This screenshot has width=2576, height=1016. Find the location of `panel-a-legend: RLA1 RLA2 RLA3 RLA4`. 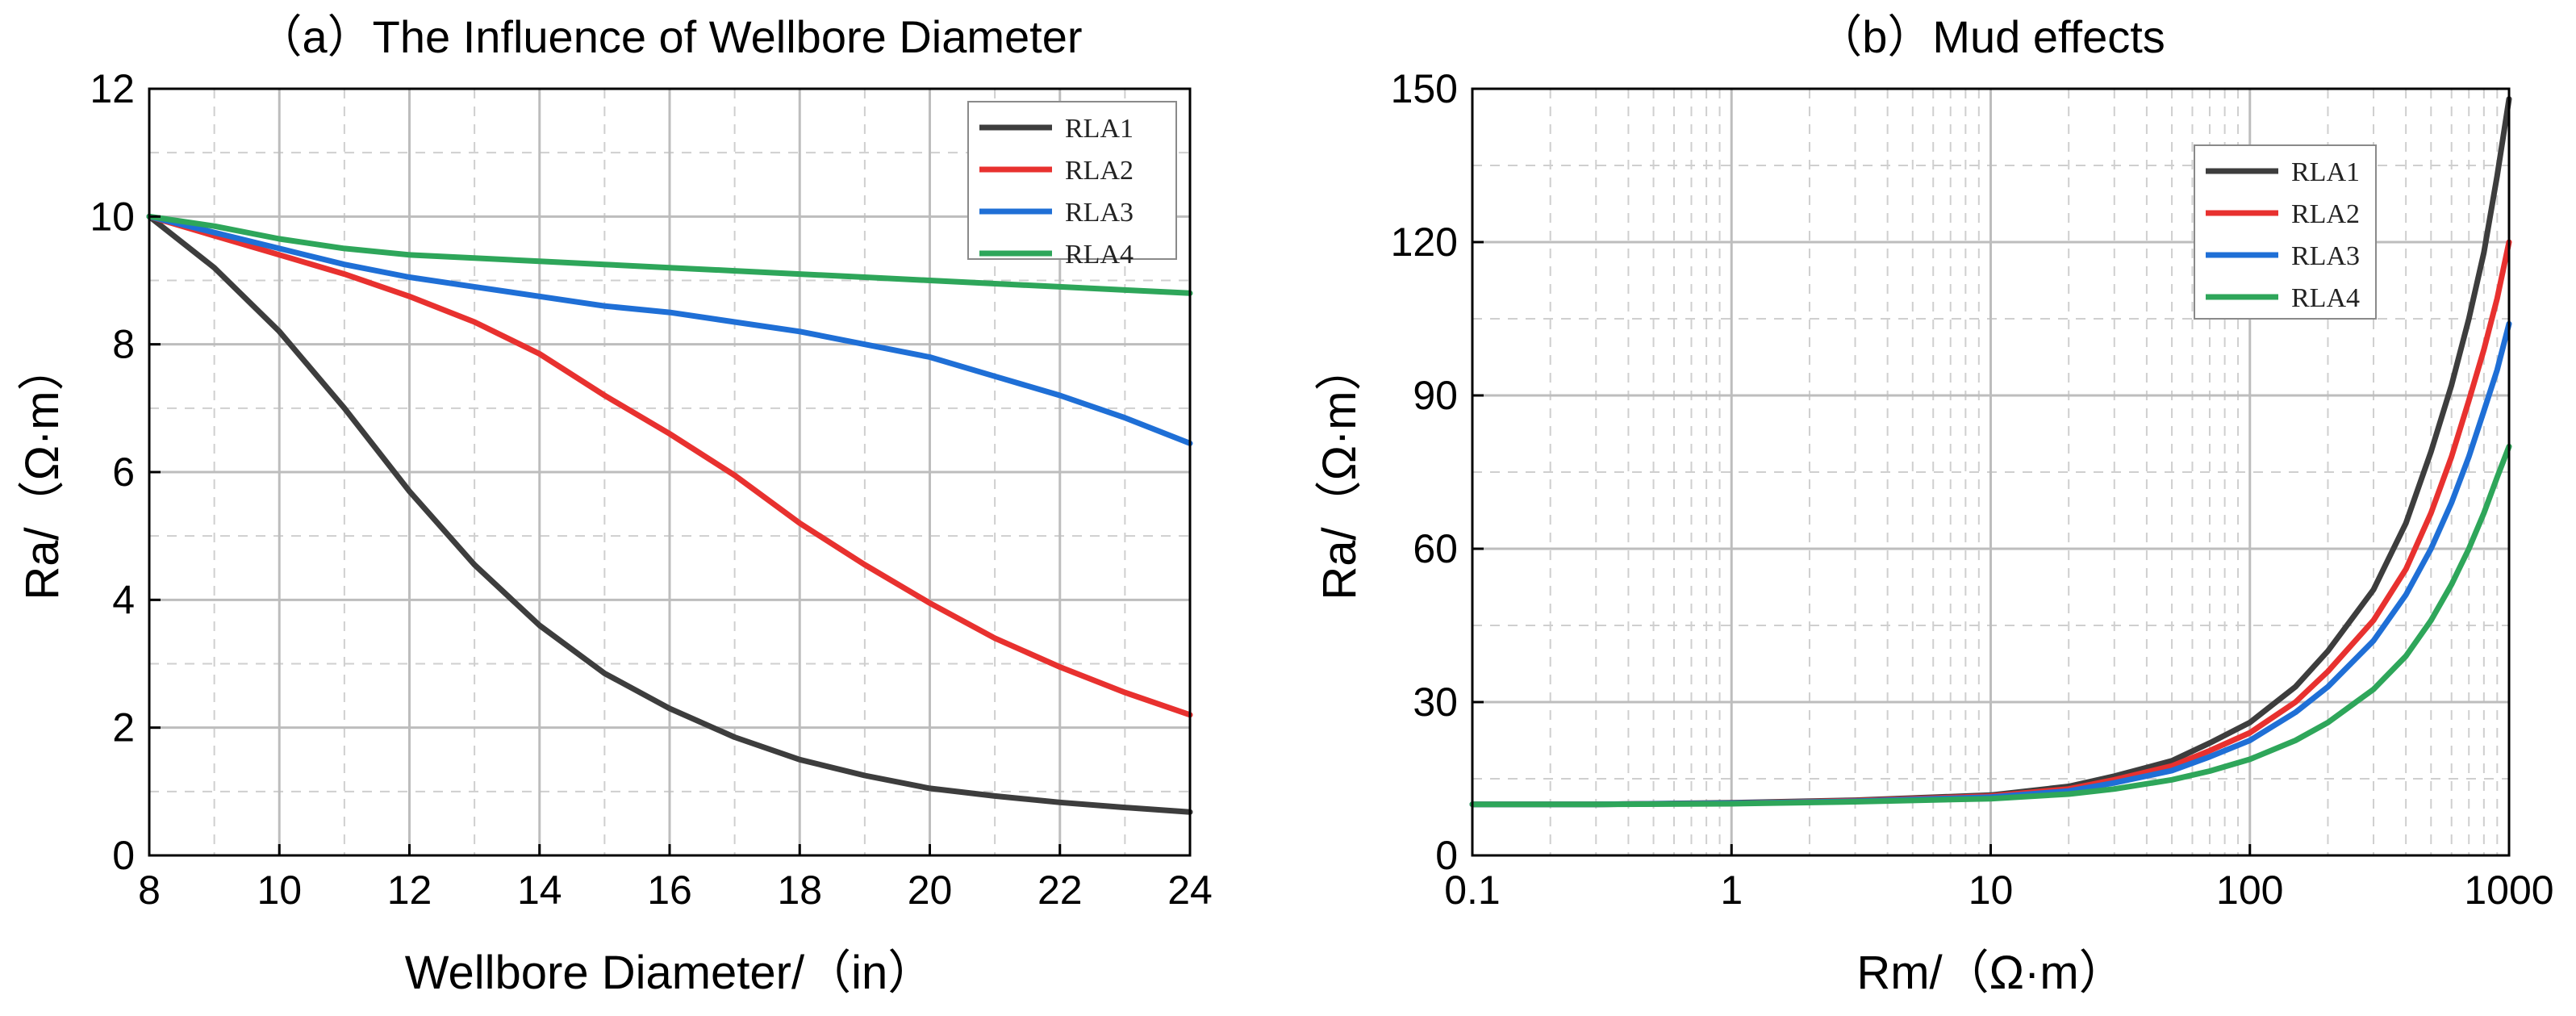

panel-a-legend: RLA1 RLA2 RLA3 RLA4 is located at coordinates (1072, 185).